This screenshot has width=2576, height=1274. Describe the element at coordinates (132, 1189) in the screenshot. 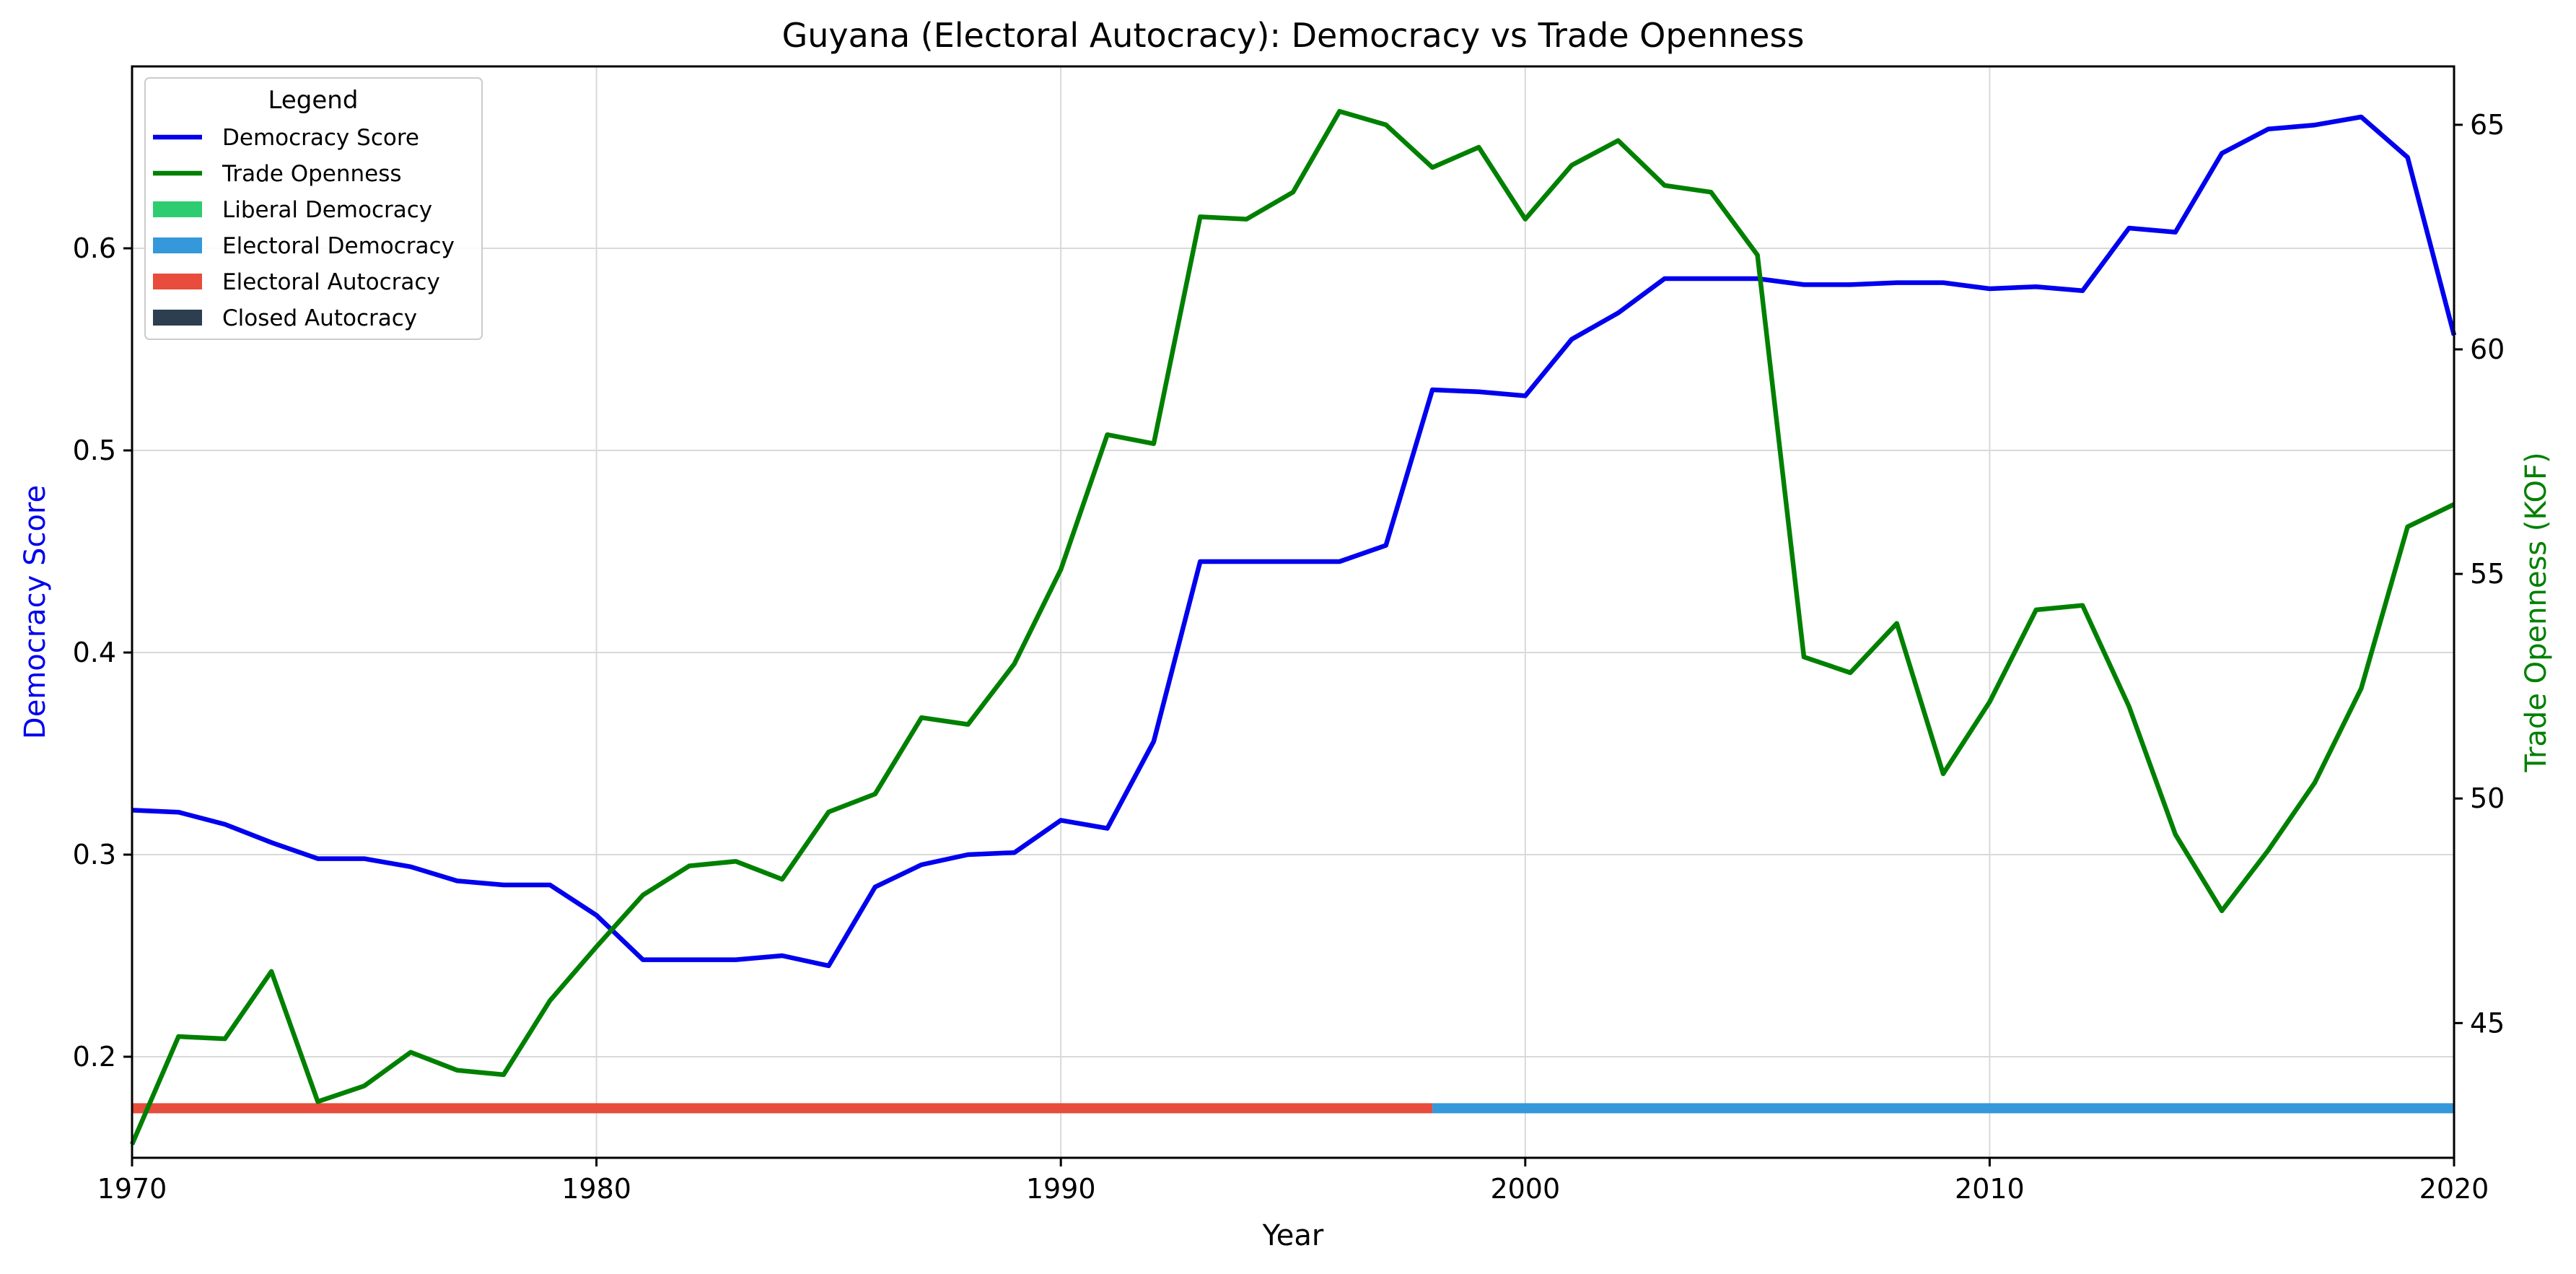

I see `x-tick-label: 1970` at that location.